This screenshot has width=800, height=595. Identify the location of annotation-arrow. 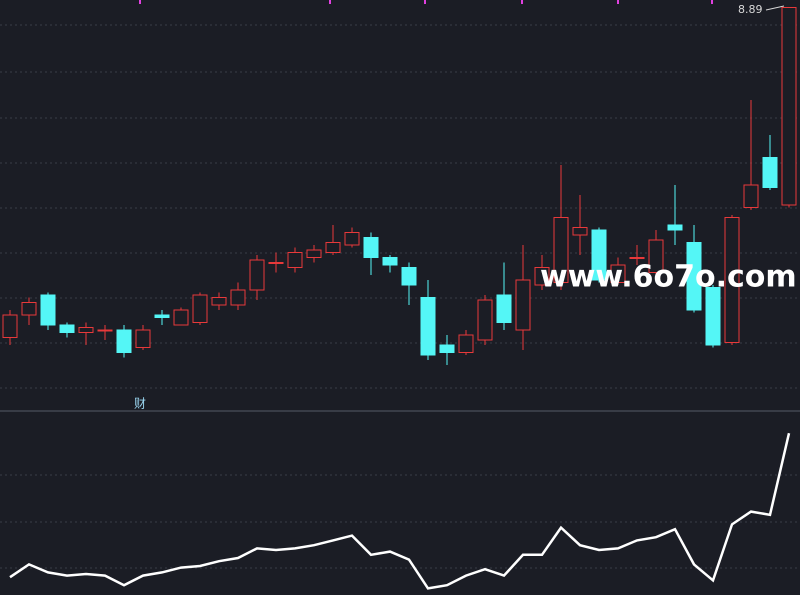
(775, 8).